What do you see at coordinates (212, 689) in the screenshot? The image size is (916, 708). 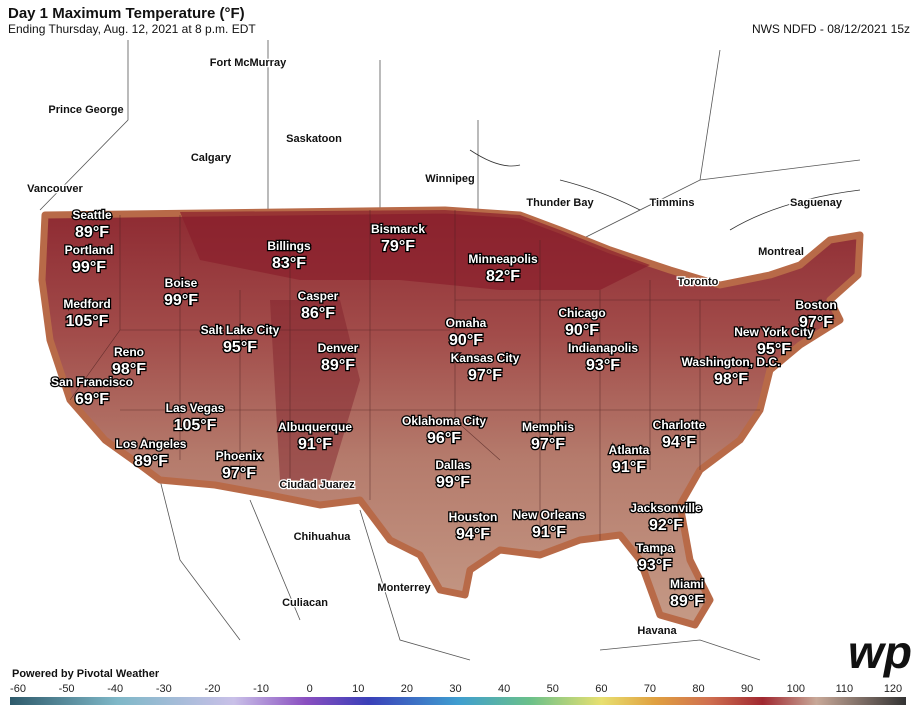 I see `scale-tick-label: -20` at bounding box center [212, 689].